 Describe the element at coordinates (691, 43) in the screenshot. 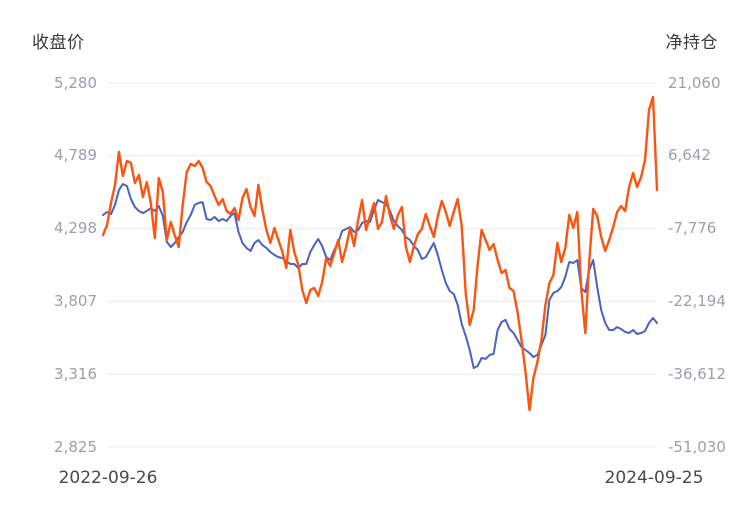

I see `right-axis-title: 净持仓` at that location.